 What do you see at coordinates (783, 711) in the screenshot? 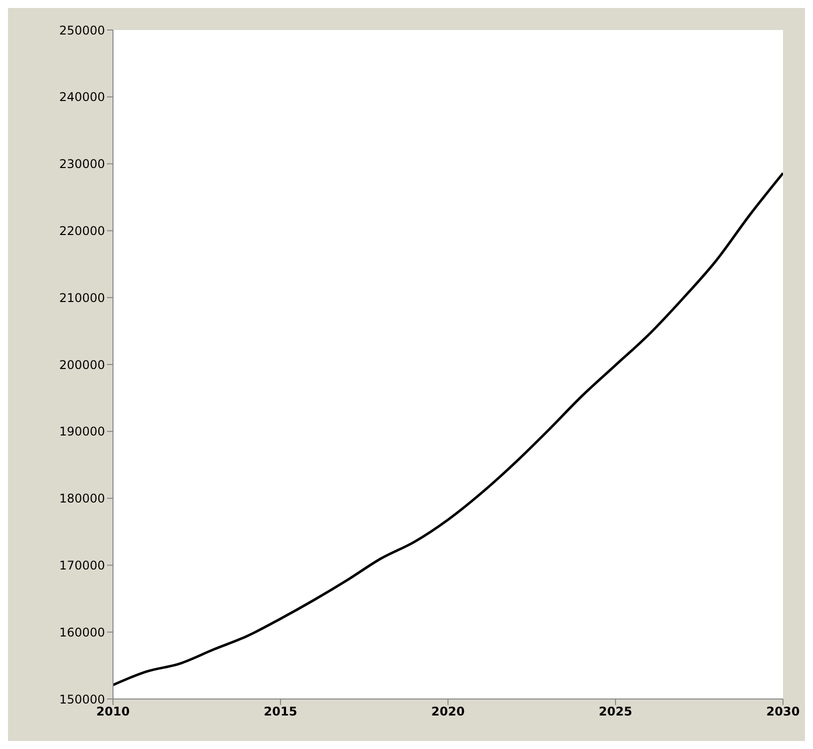
I see `x-tick-label: 2030` at bounding box center [783, 711].